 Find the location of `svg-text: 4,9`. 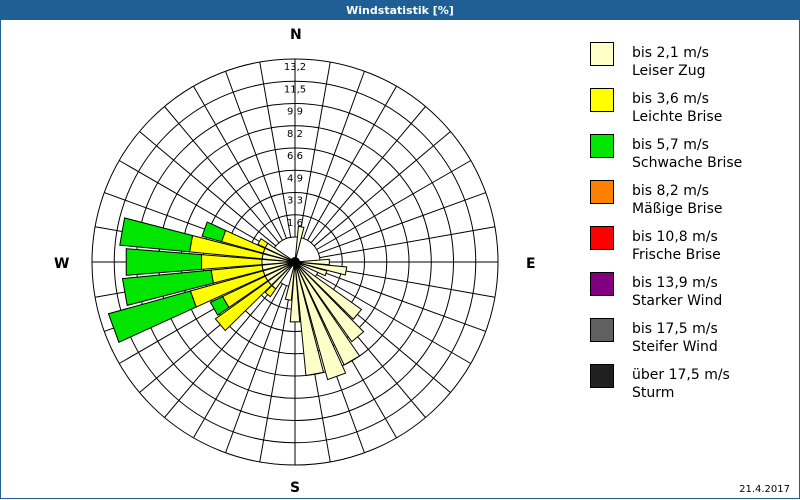

svg-text: 4,9 is located at coordinates (295, 178).